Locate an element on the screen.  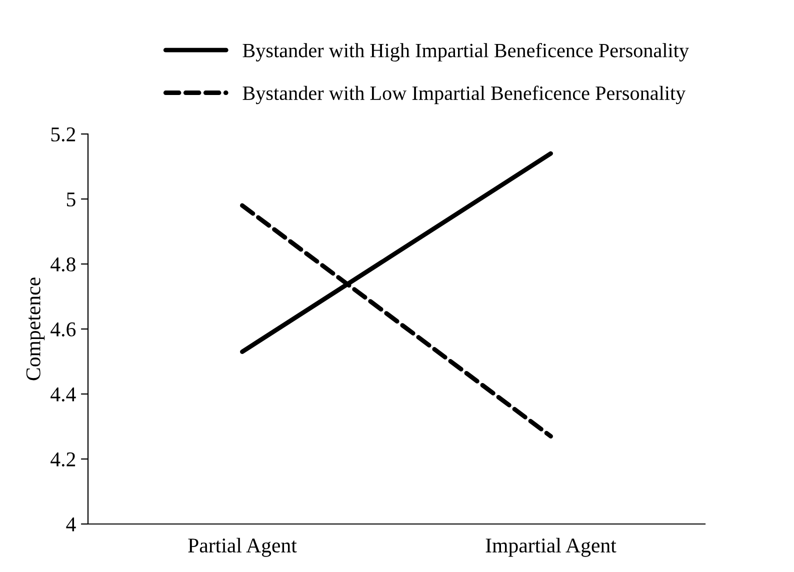
x-tick-label: Impartial Agent is located at coordinates (551, 547).